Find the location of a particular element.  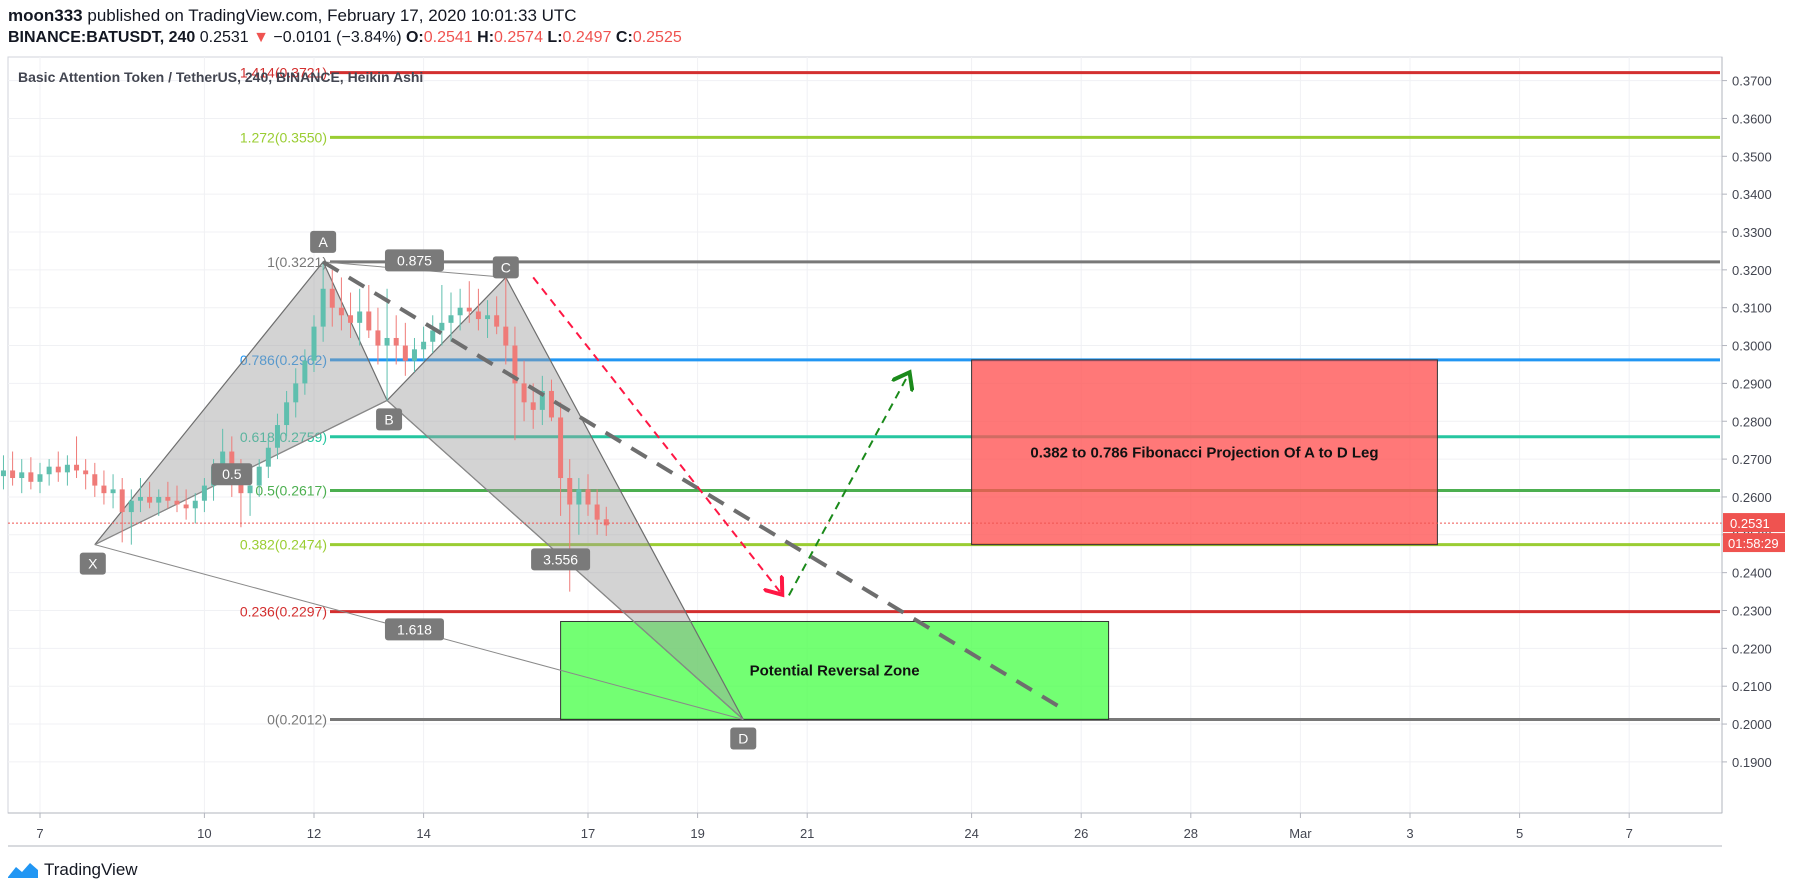

last-price-badge is located at coordinates (1754, 523).